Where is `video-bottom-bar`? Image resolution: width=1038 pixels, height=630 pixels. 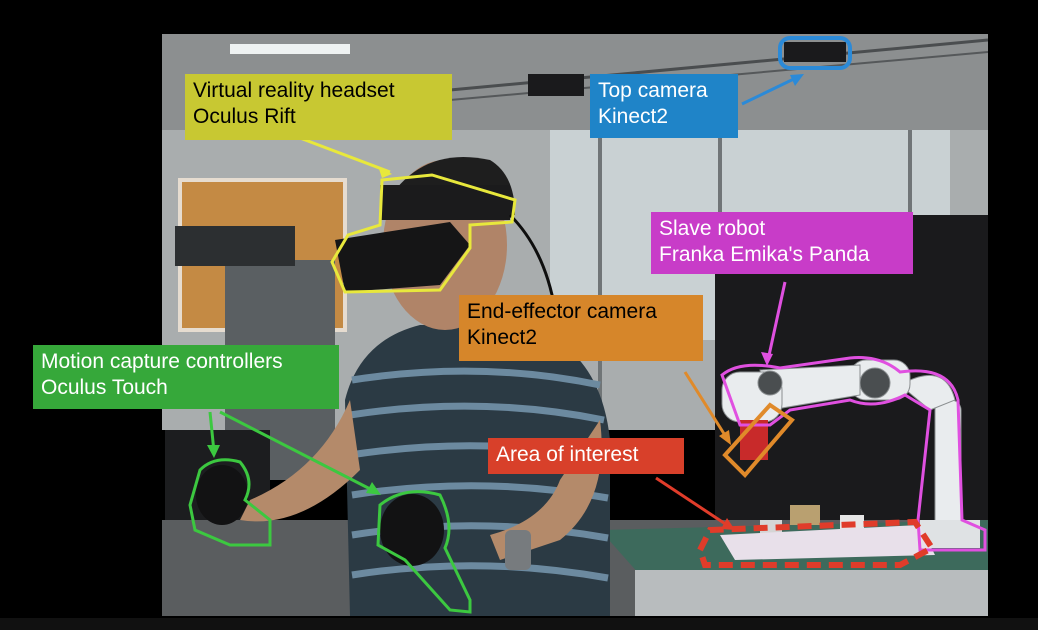 video-bottom-bar is located at coordinates (519, 624).